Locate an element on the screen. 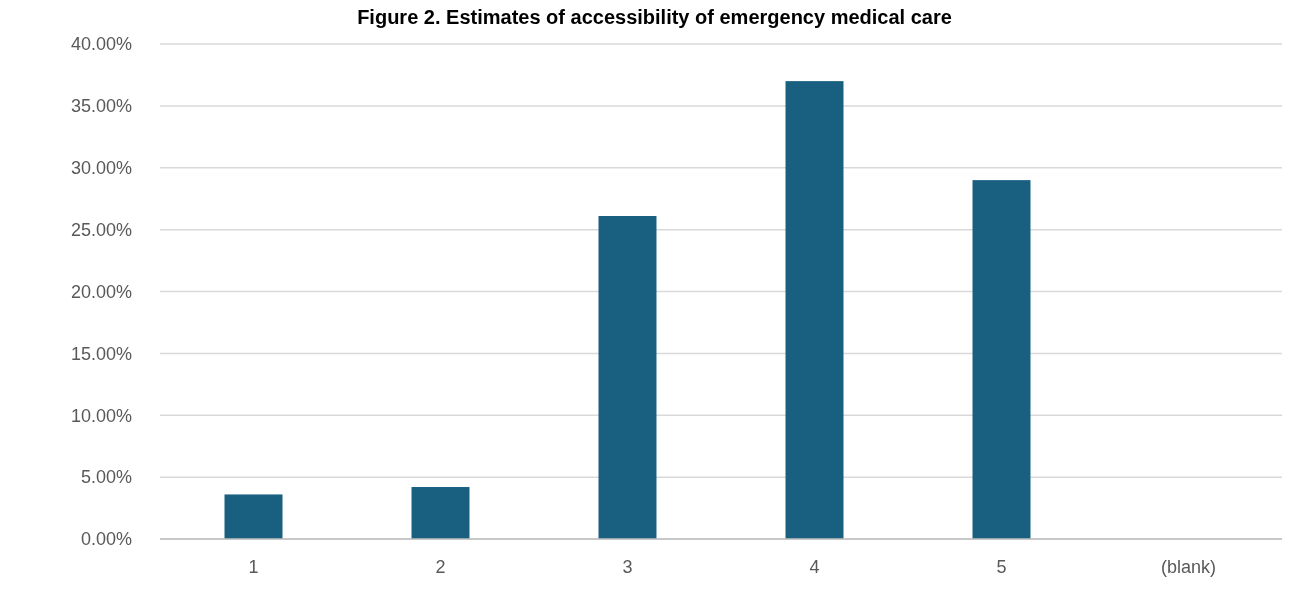  x-tick-label: 4 is located at coordinates (814, 567).